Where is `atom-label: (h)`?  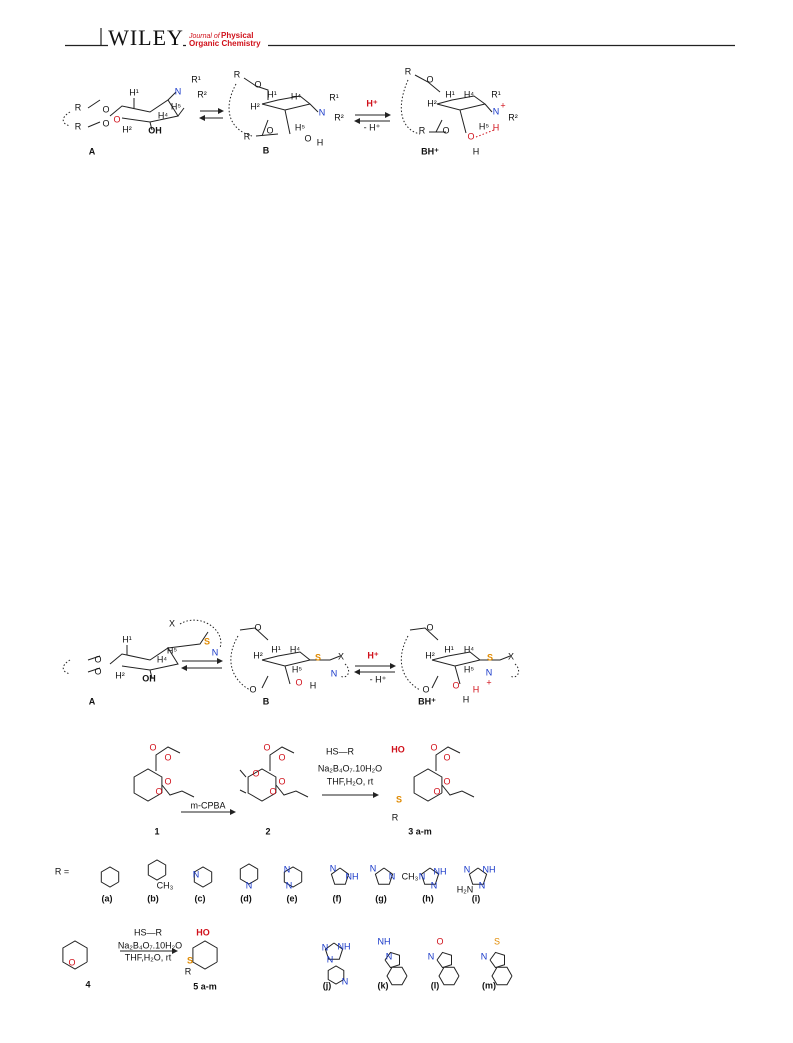
atom-label: (h) is located at coordinates (428, 898).